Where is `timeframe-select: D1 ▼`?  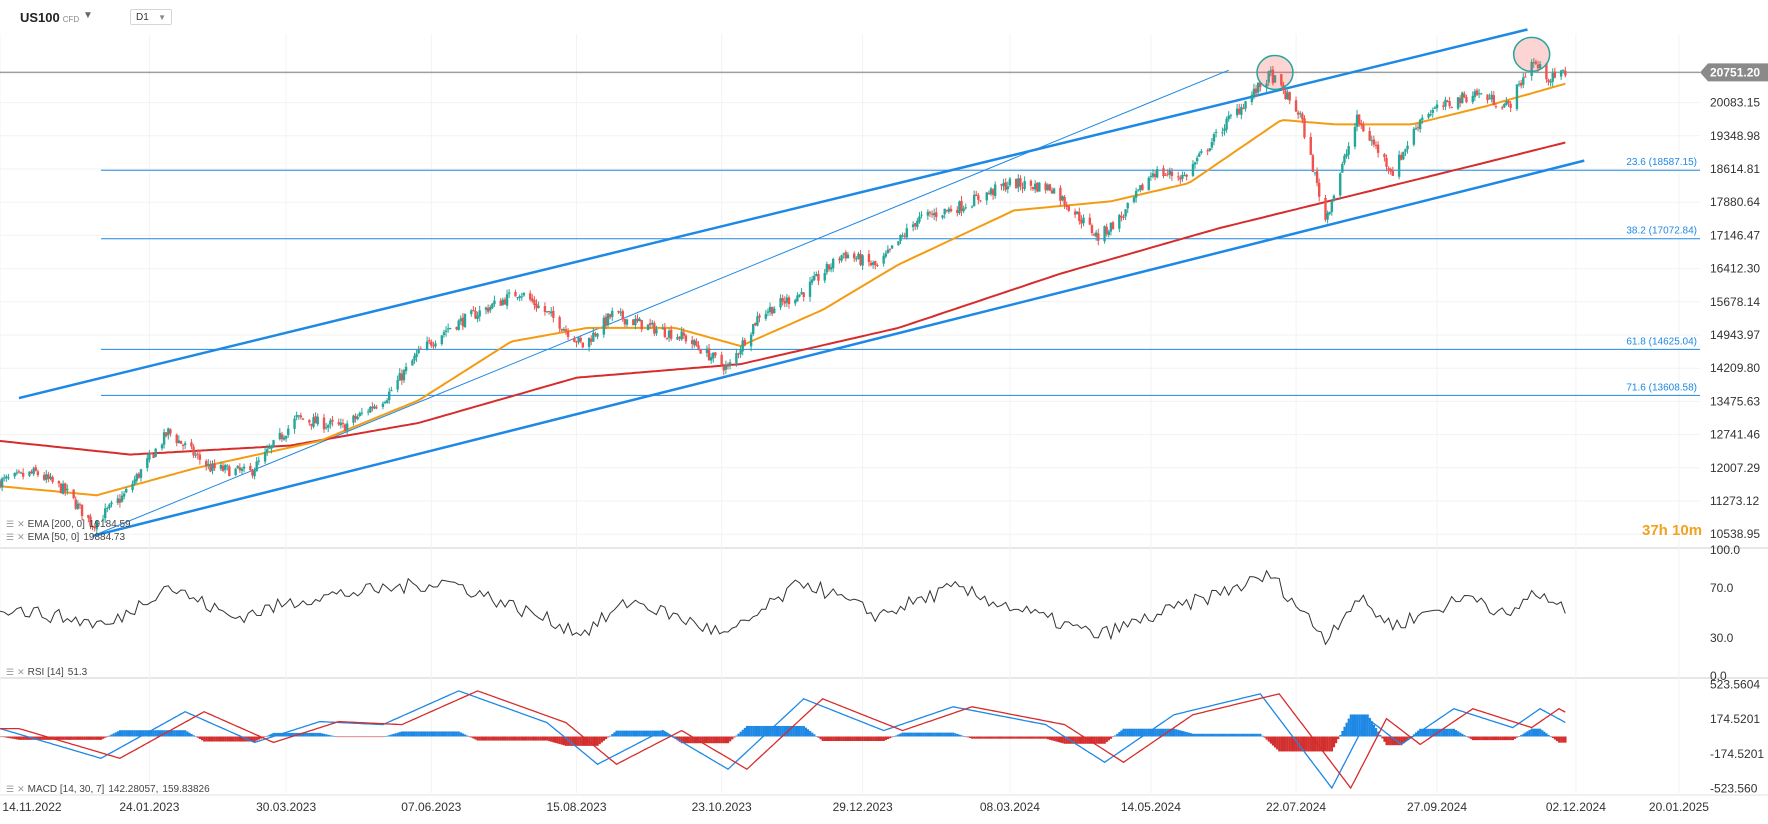 timeframe-select: D1 ▼ is located at coordinates (151, 17).